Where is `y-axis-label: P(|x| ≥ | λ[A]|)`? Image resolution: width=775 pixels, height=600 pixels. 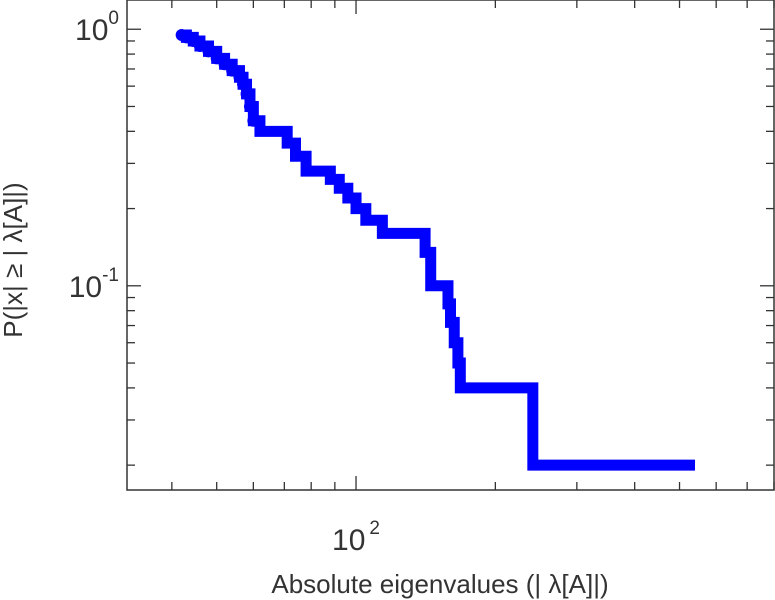
y-axis-label: P(|x| ≥ | λ[A]|) is located at coordinates (14, 259).